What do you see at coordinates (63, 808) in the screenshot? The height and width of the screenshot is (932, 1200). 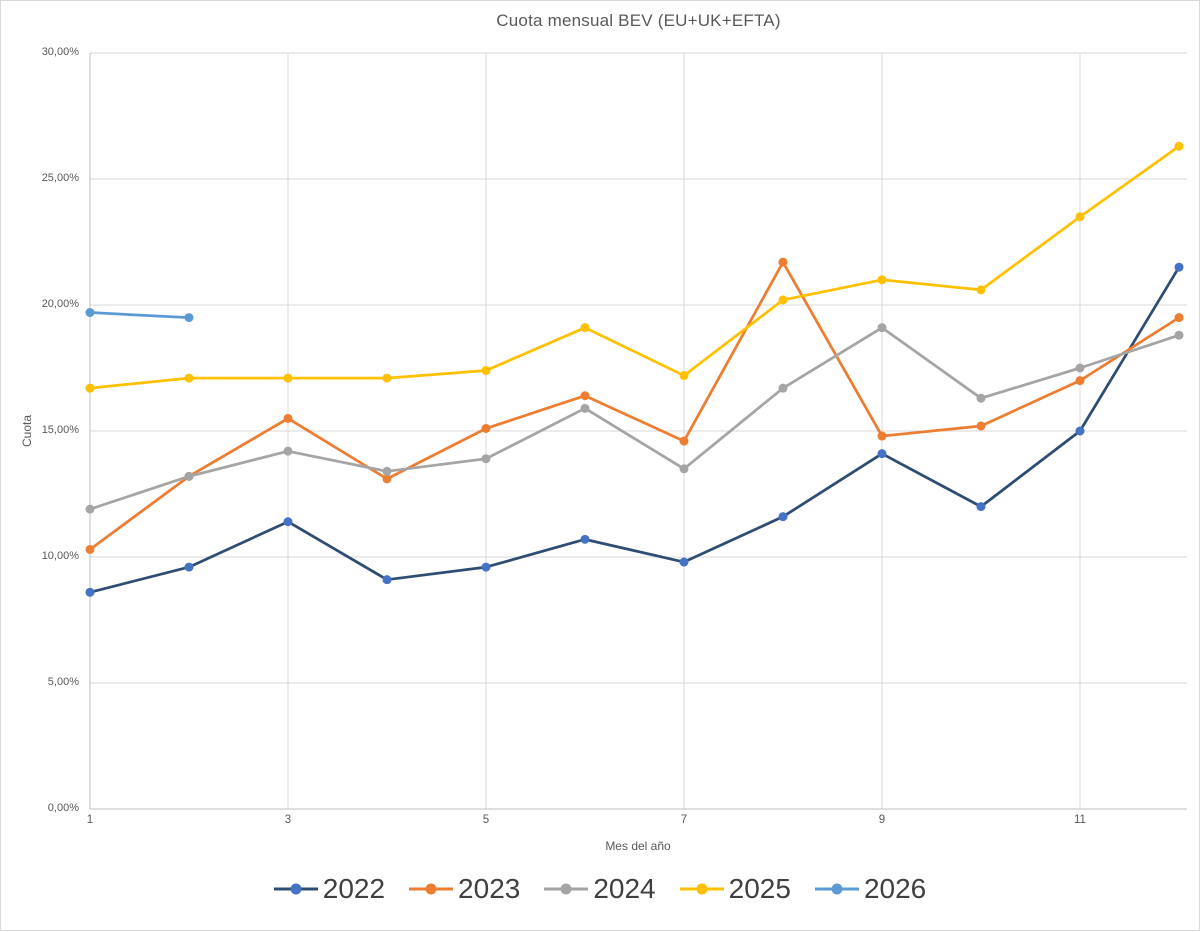 I see `y-tick-label: 0,00%` at bounding box center [63, 808].